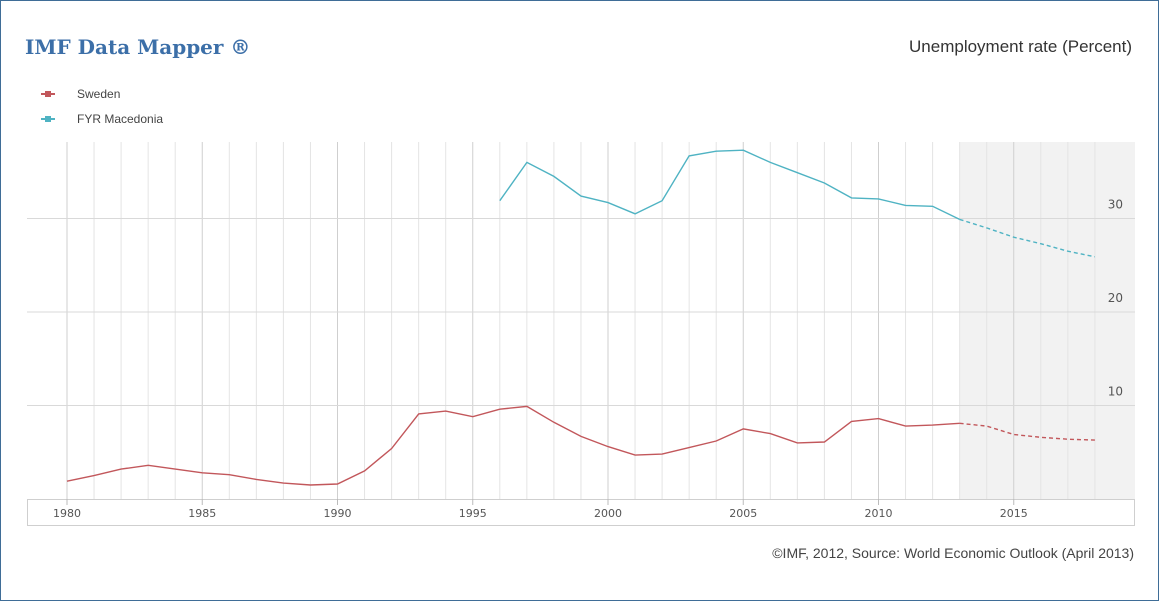  Describe the element at coordinates (1027, 431) in the screenshot. I see `series-projection-sweden` at that location.